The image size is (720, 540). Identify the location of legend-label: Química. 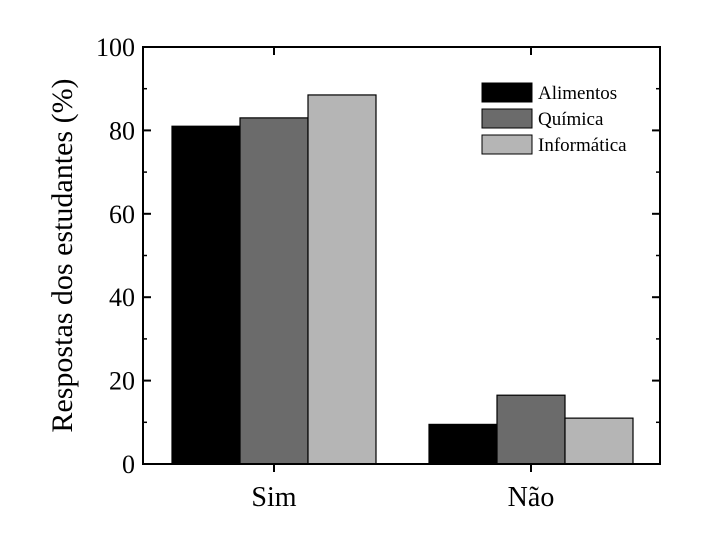
(571, 119).